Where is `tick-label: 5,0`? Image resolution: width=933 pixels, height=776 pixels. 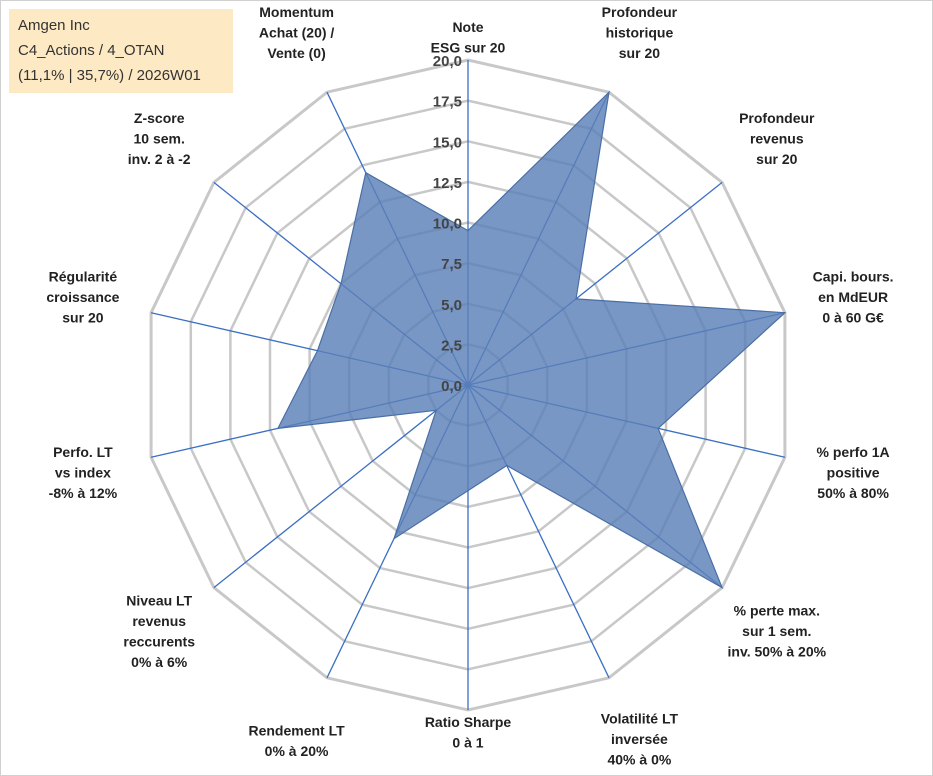 tick-label: 5,0 is located at coordinates (451, 305).